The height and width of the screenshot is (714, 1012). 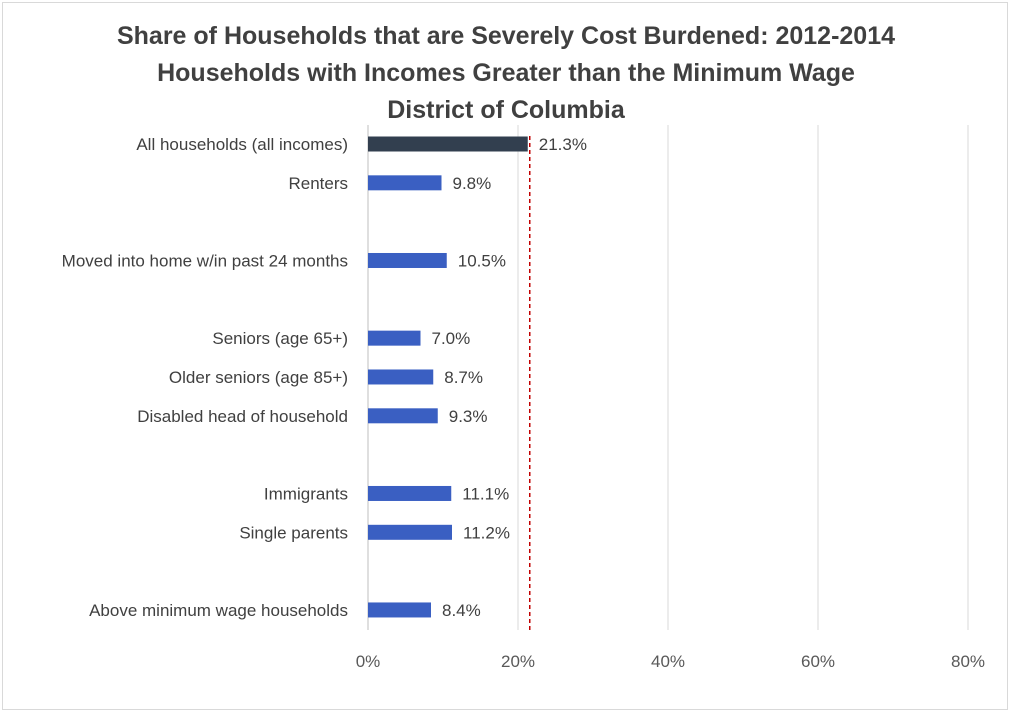 What do you see at coordinates (258, 377) in the screenshot?
I see `category-label: Older seniors (age 85+)` at bounding box center [258, 377].